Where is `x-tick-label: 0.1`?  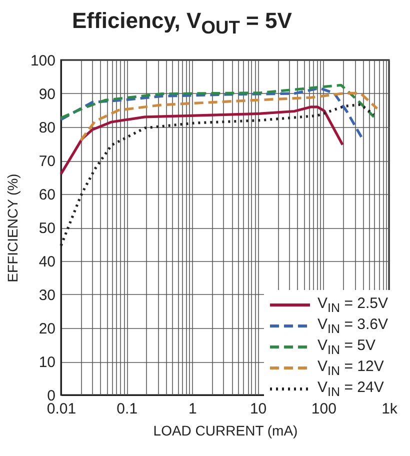
x-tick-label: 0.1 is located at coordinates (127, 409).